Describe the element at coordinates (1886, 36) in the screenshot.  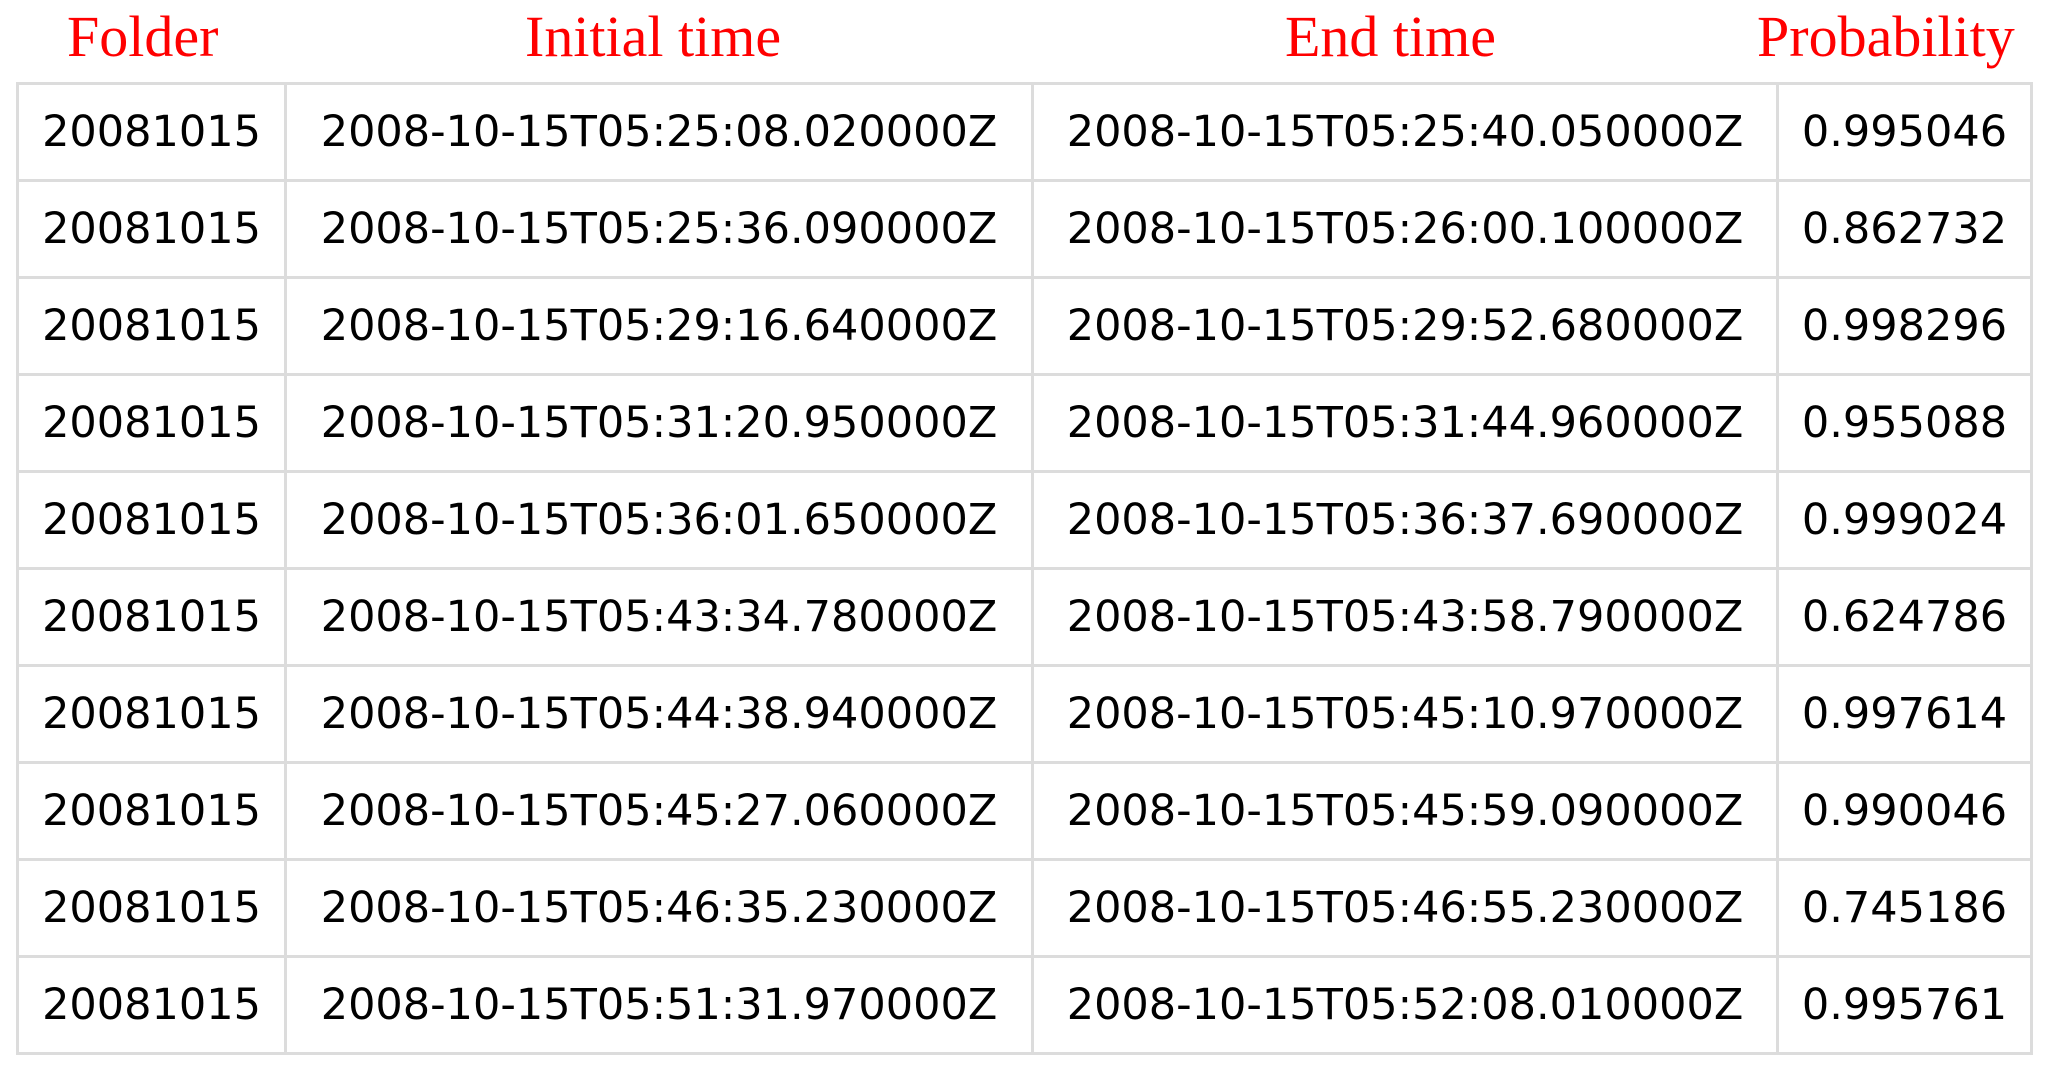
I see `header-probability: Probability` at that location.